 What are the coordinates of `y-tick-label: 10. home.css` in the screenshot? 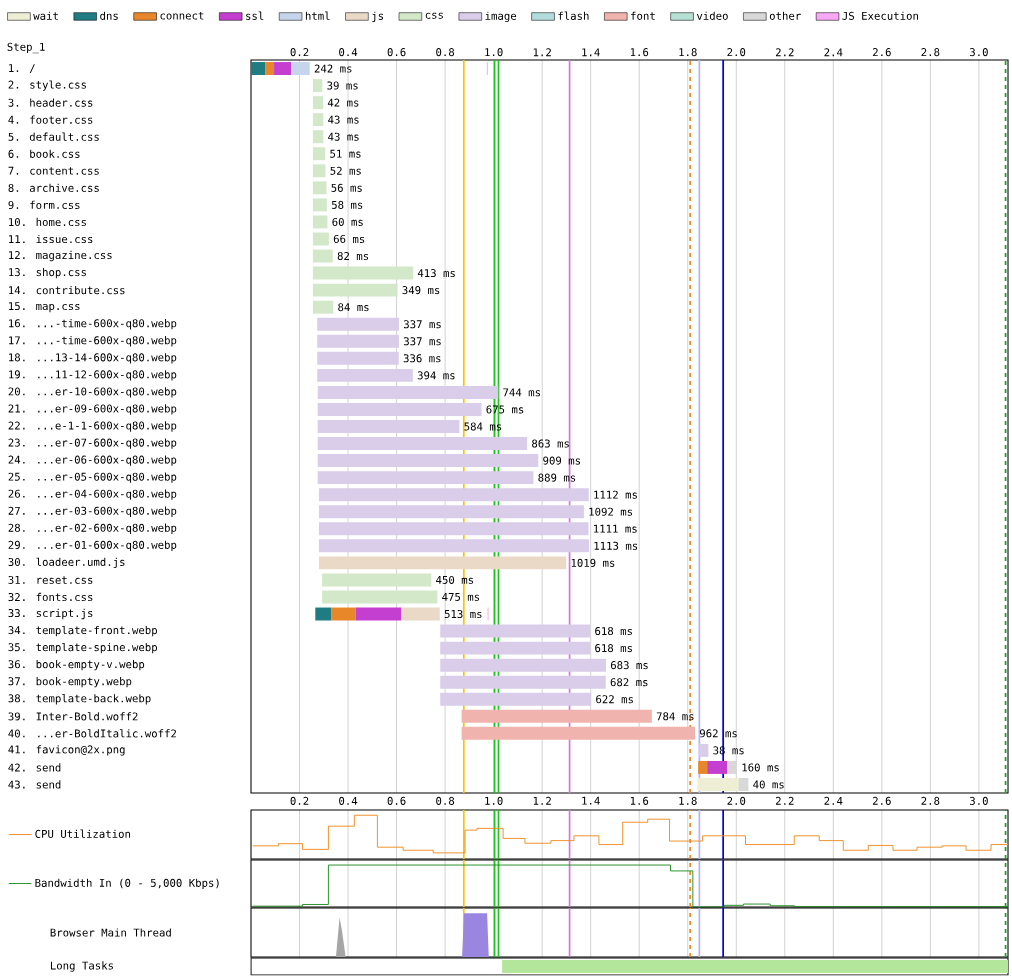 It's located at (47, 222).